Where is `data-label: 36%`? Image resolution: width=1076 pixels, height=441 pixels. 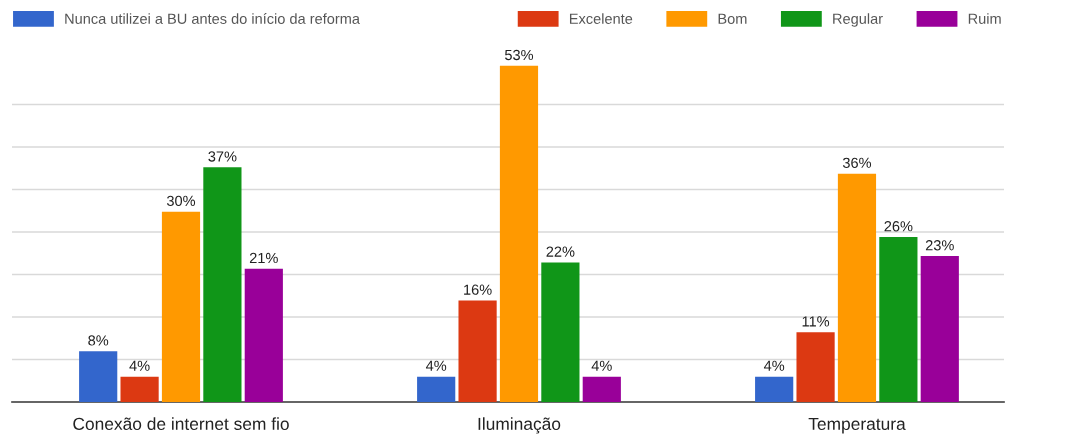
data-label: 36% is located at coordinates (857, 162).